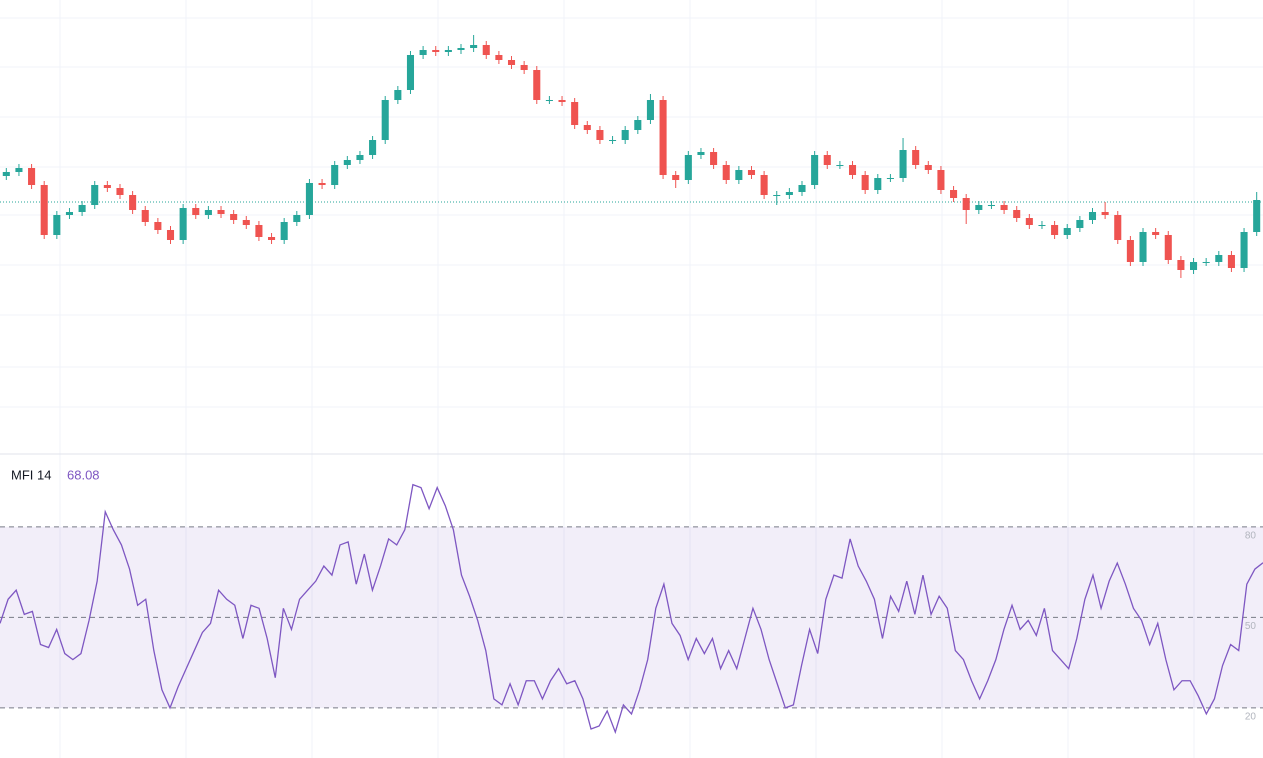 The width and height of the screenshot is (1263, 758). Describe the element at coordinates (1251, 717) in the screenshot. I see `y-tick-label: 20` at that location.